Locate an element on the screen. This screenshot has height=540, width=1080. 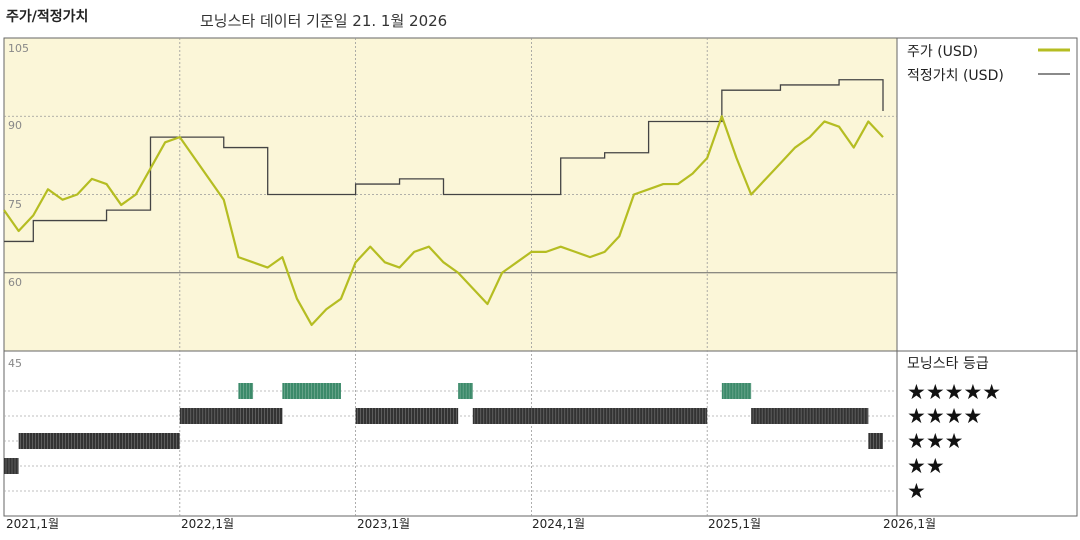
y-tick-label: 45 is located at coordinates (15, 363).